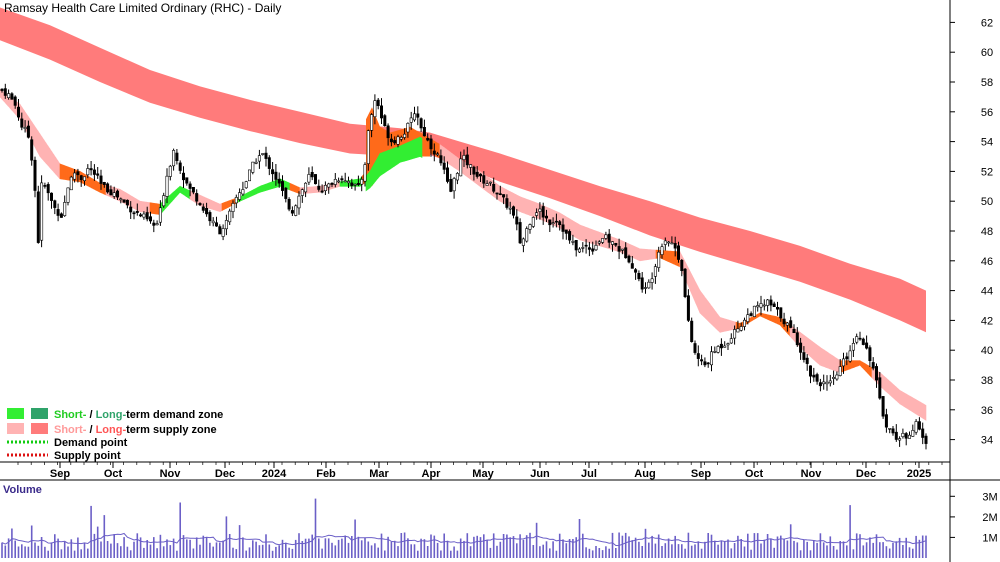 The height and width of the screenshot is (562, 1000). What do you see at coordinates (90, 430) in the screenshot?
I see `legend-supply-sep: /` at bounding box center [90, 430].